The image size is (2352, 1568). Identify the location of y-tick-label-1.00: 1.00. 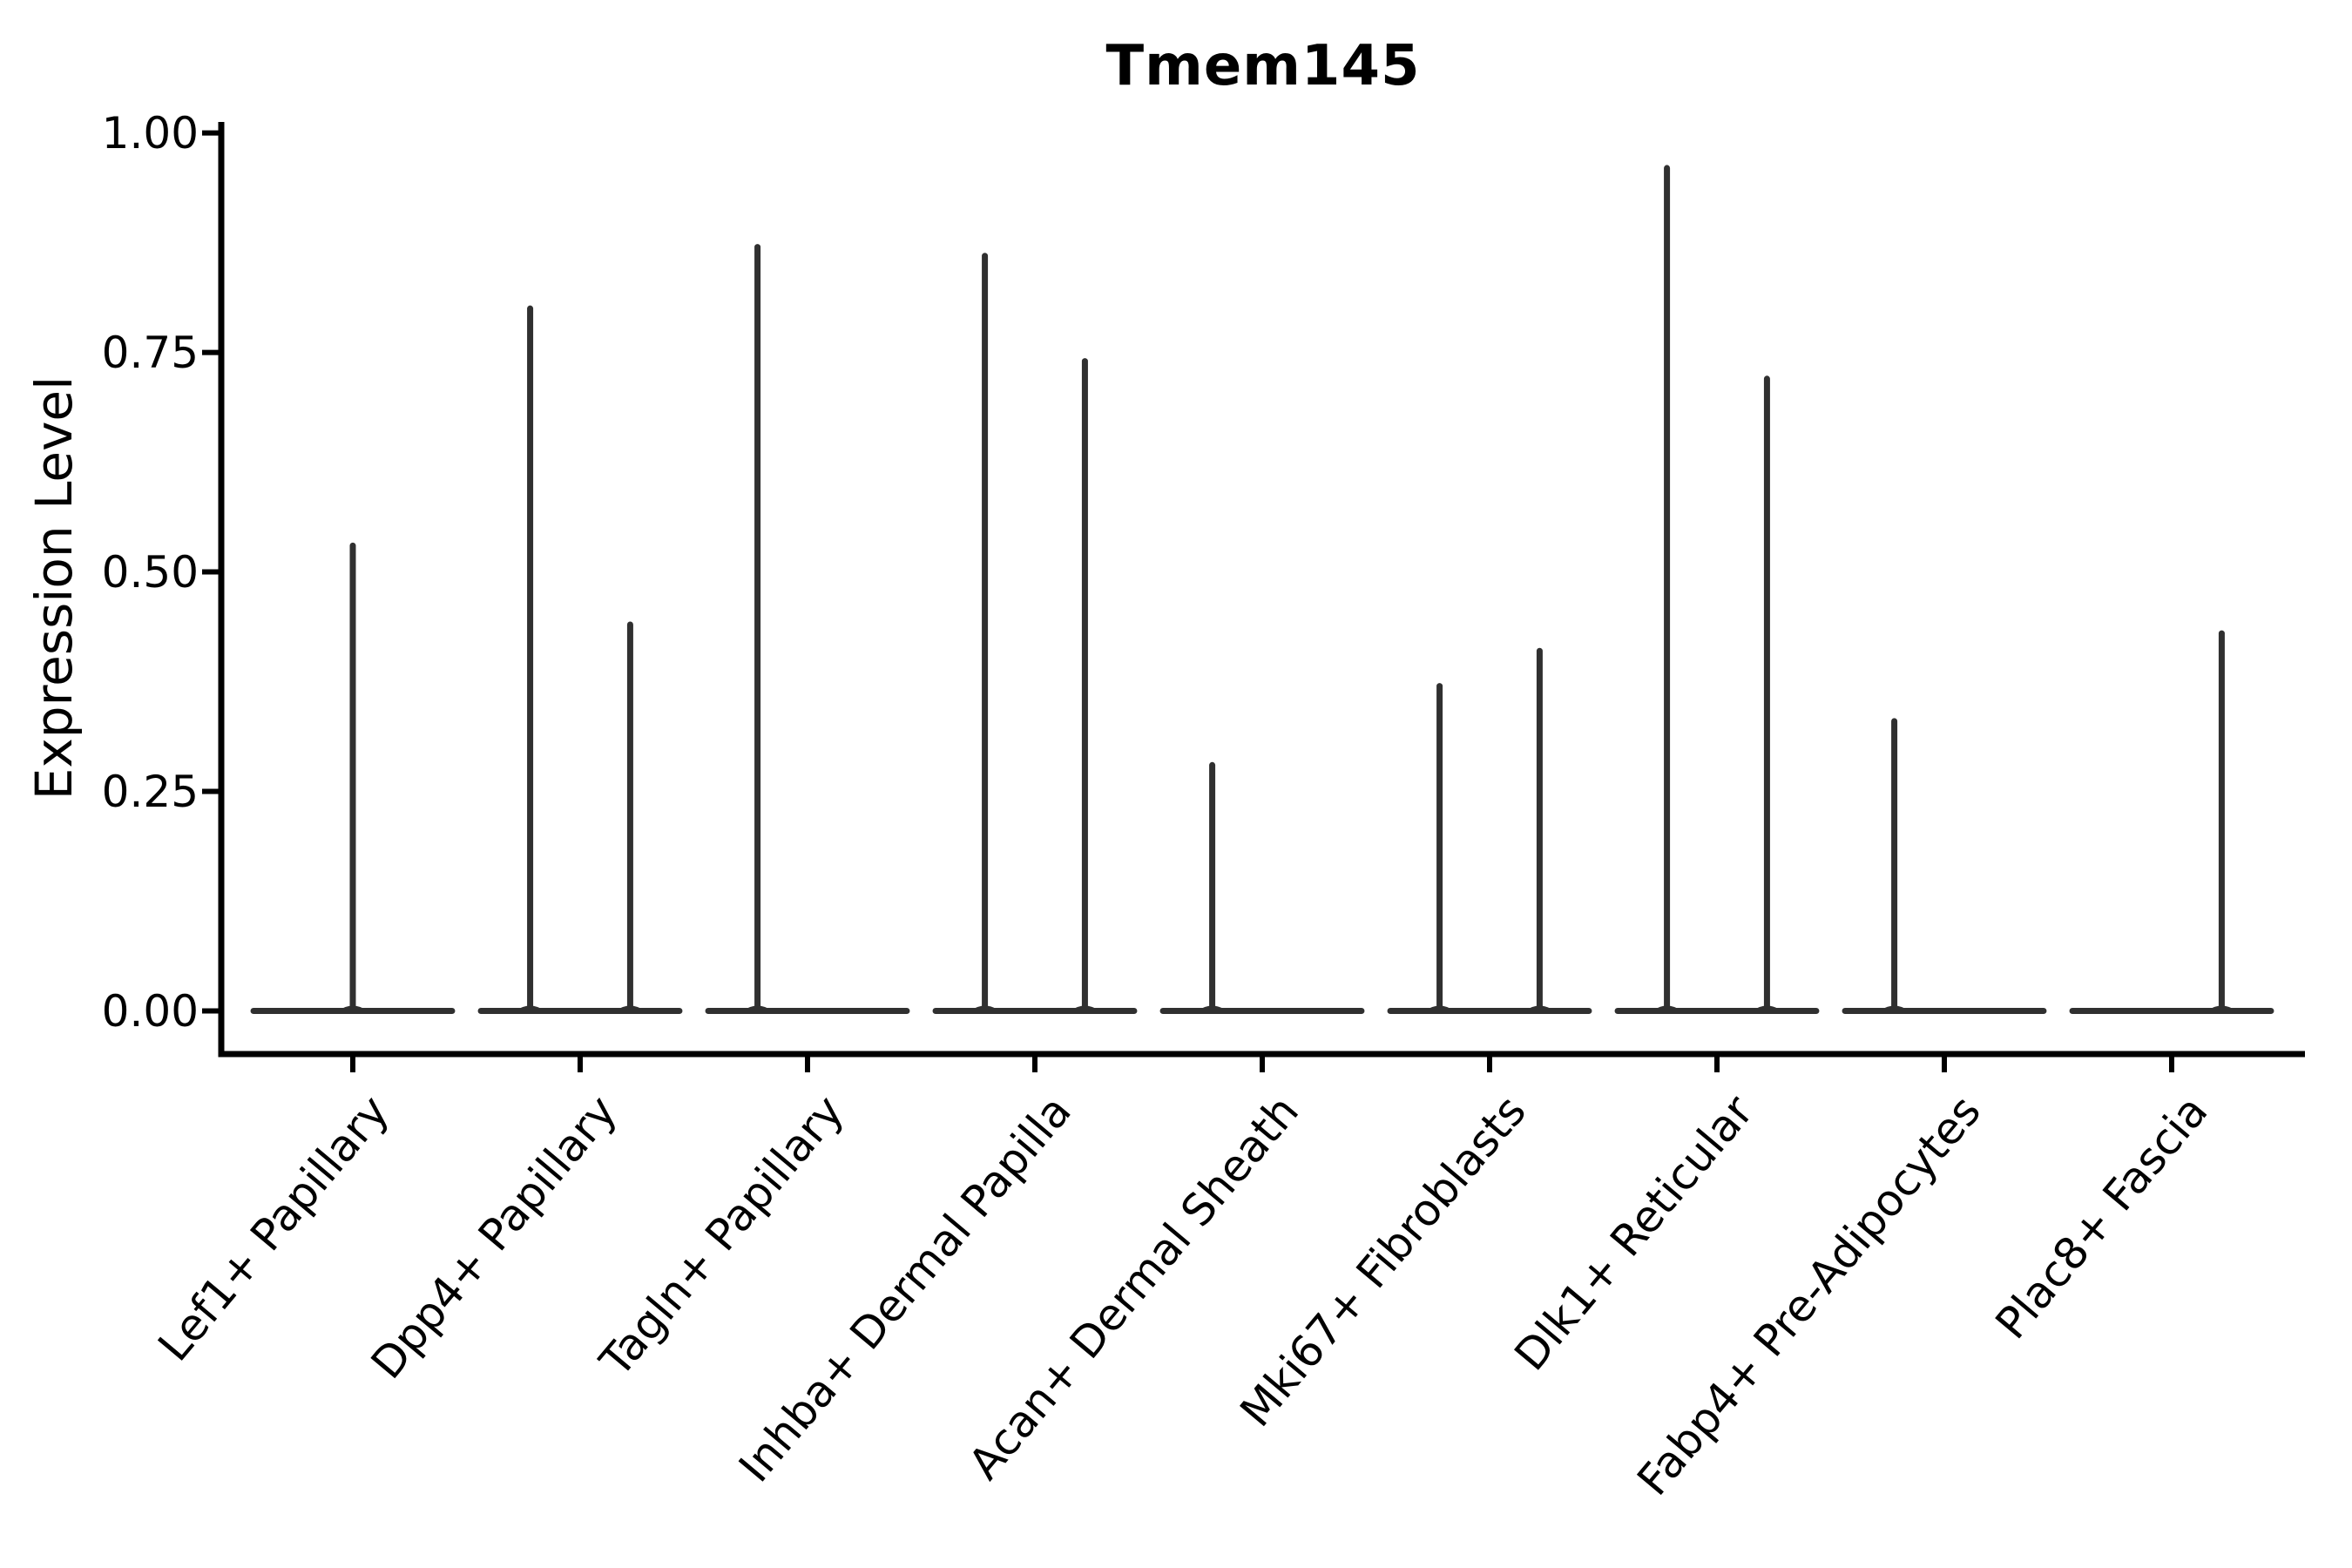
(150, 133).